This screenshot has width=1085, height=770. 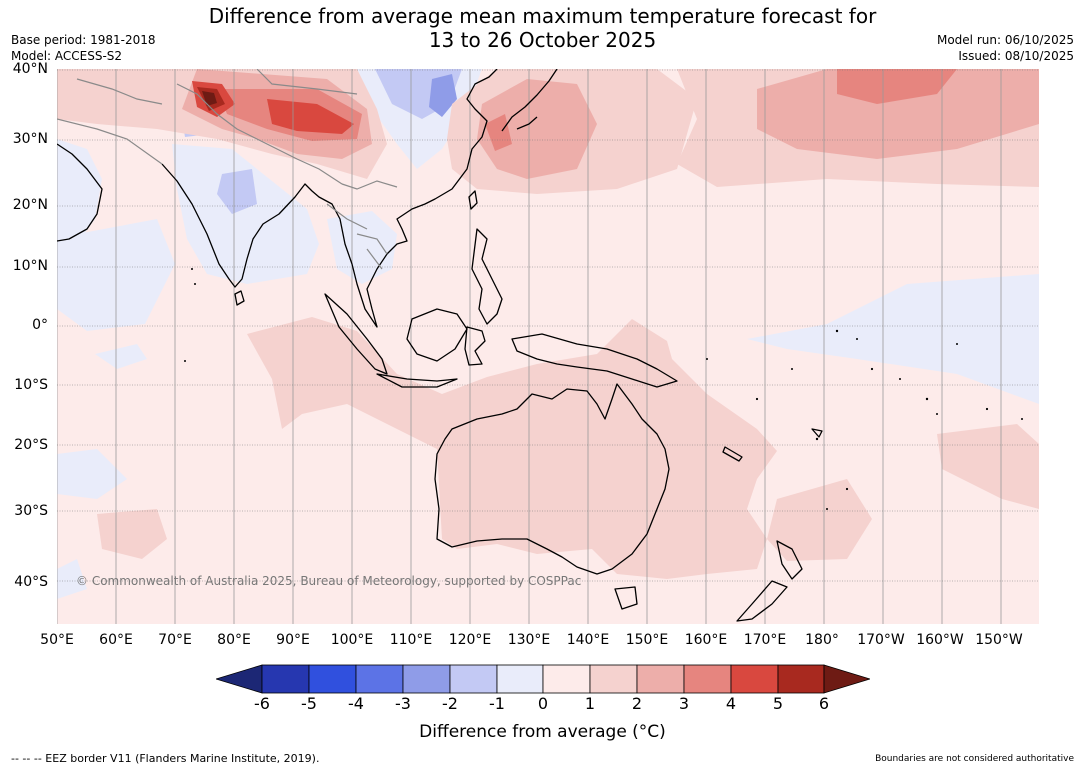 What do you see at coordinates (940, 640) in the screenshot?
I see `lon-label-15: 160°W` at bounding box center [940, 640].